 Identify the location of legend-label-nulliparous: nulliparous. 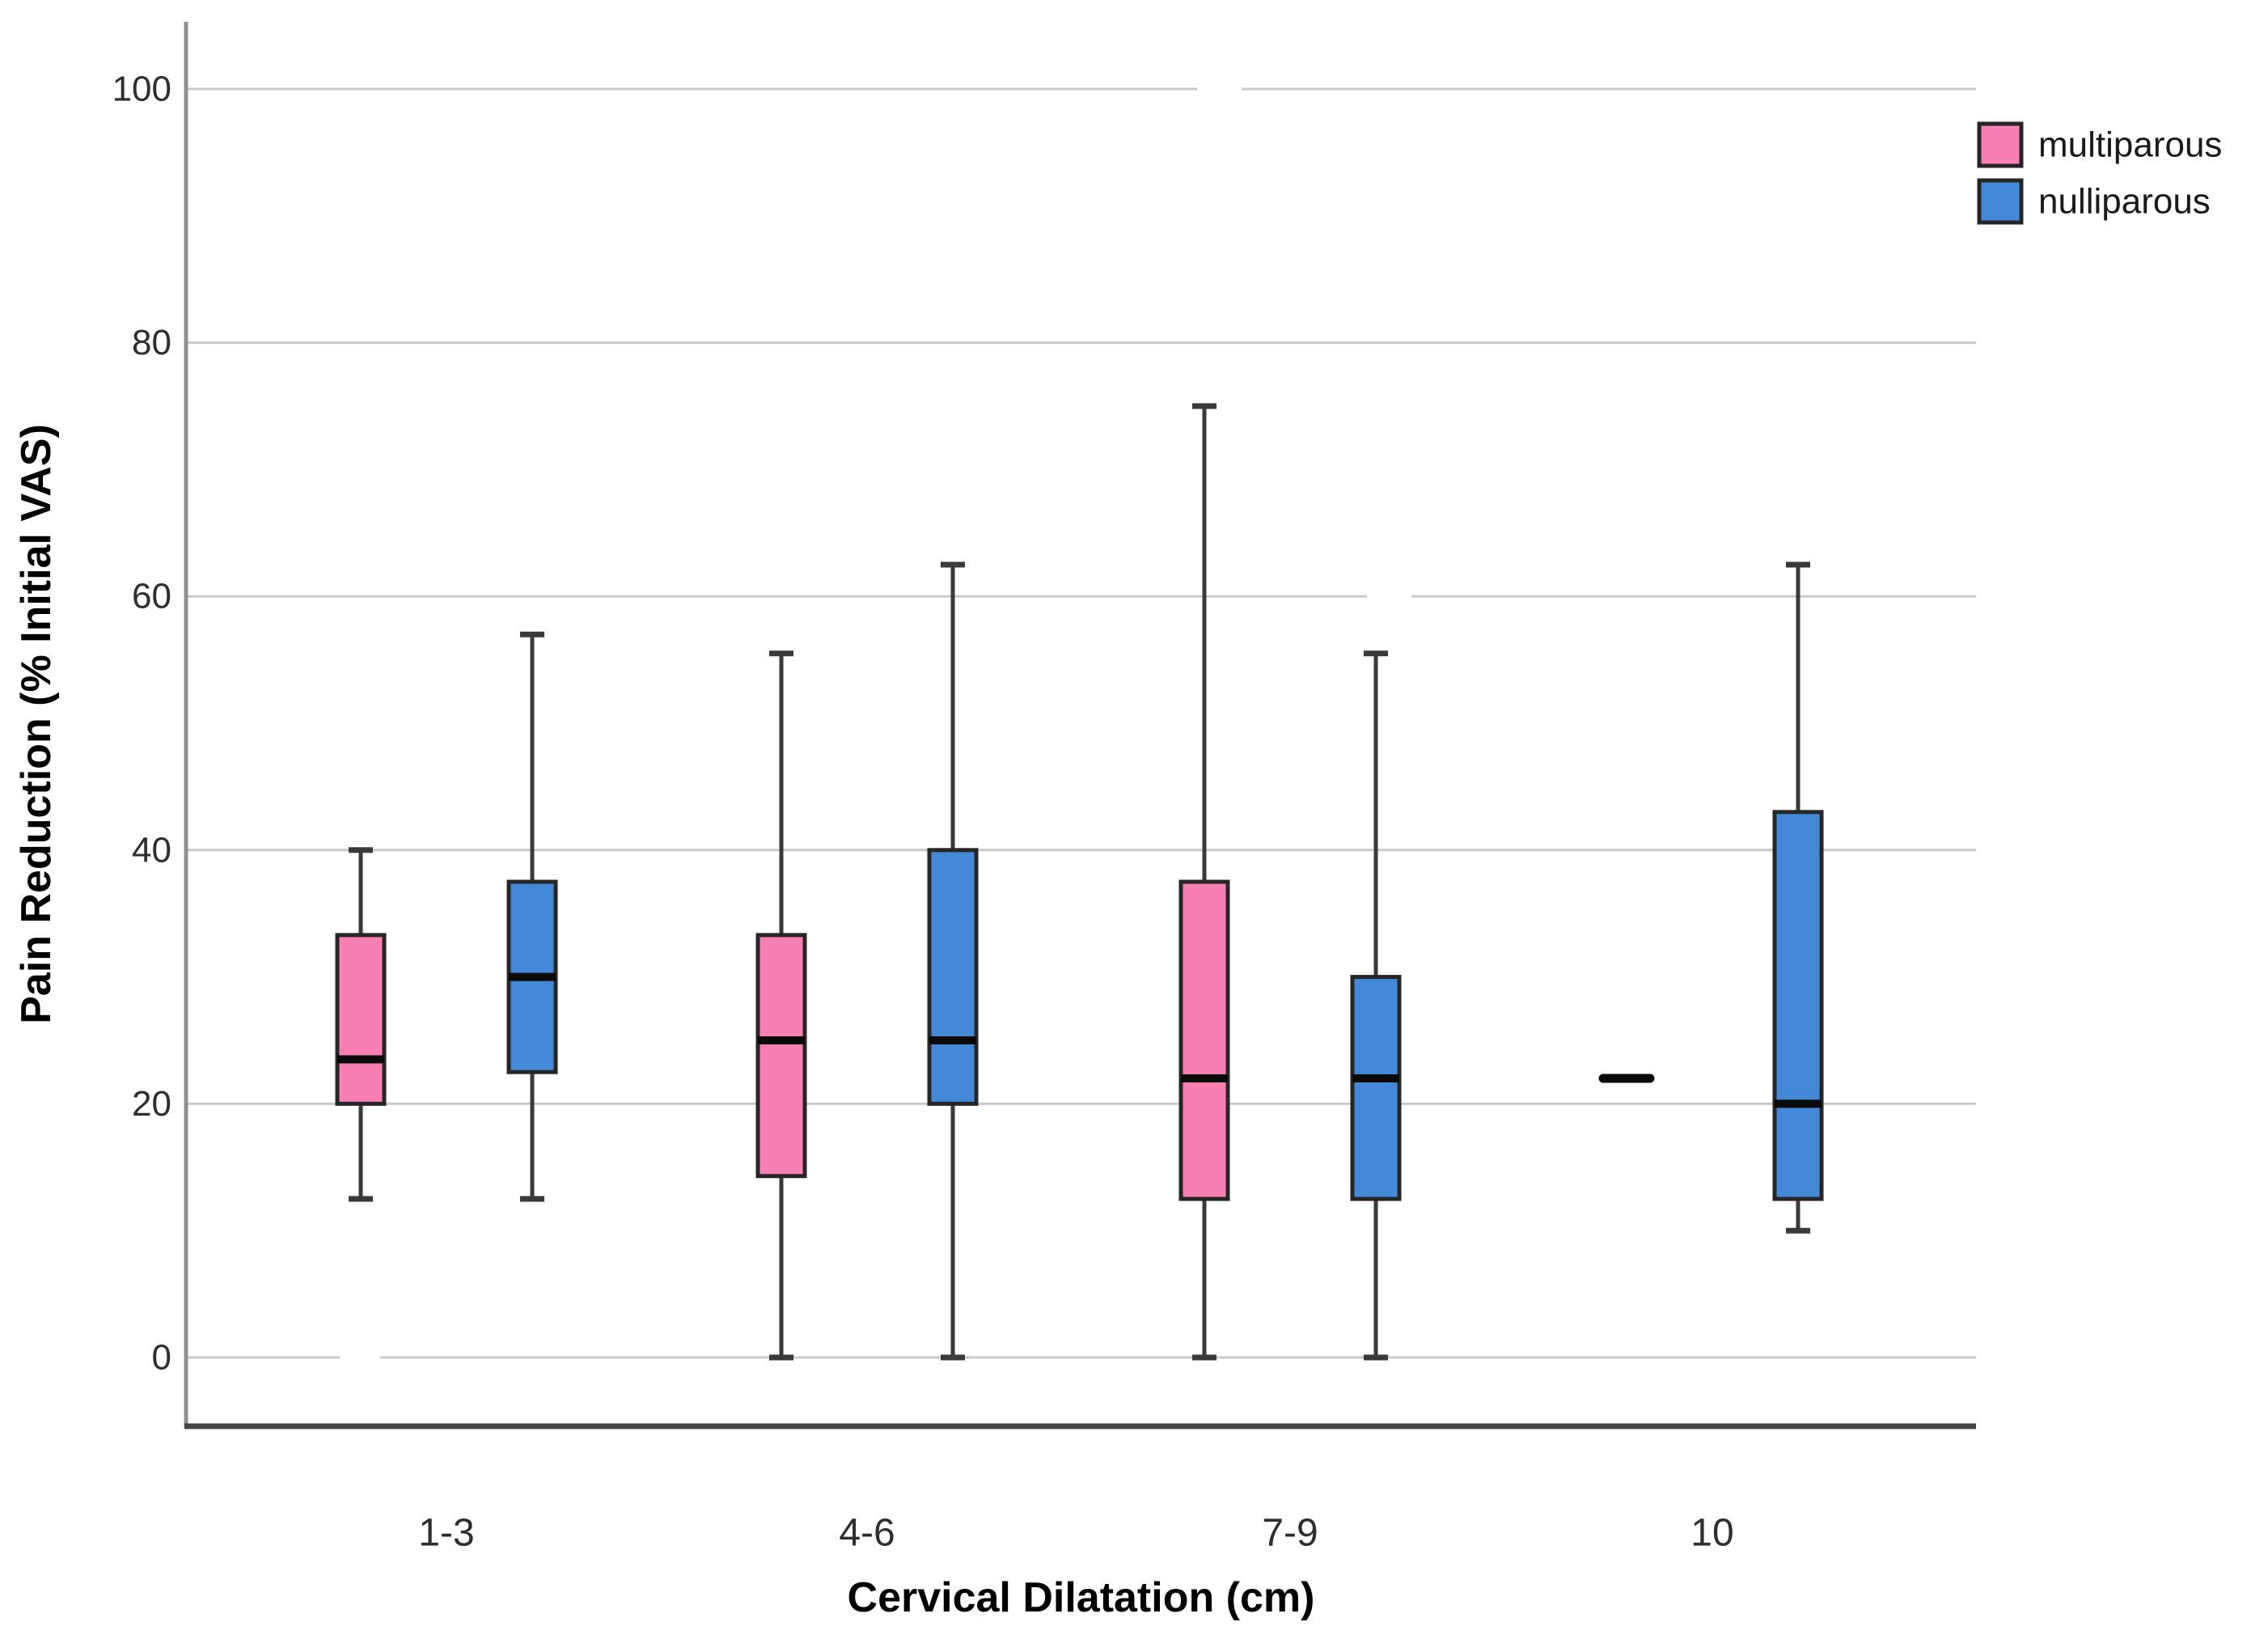
(2125, 202).